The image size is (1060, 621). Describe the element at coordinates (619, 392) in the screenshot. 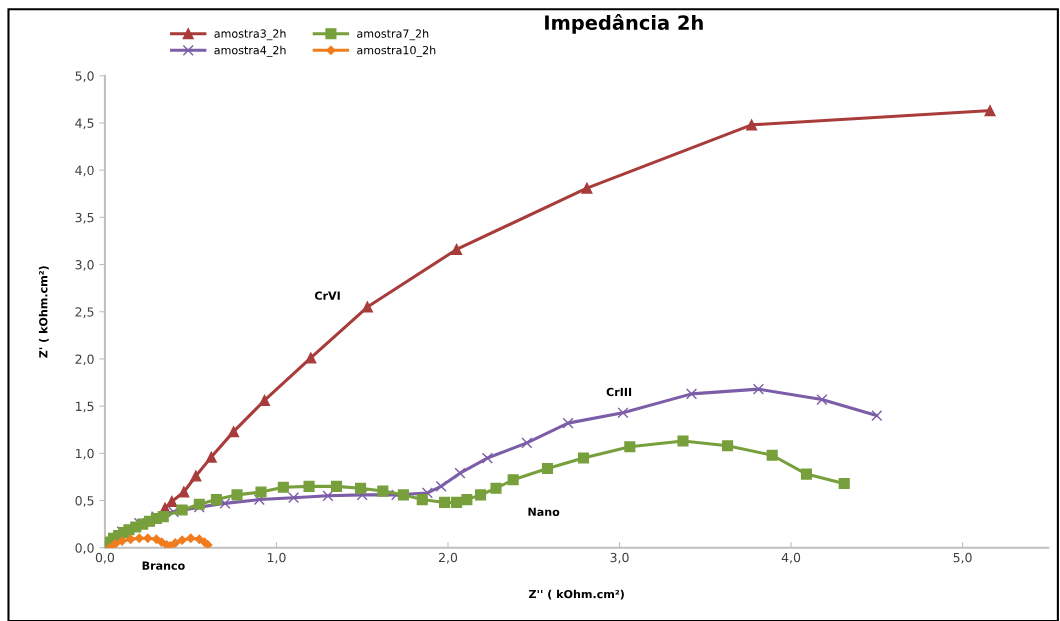

I see `annotation: CrIII` at that location.